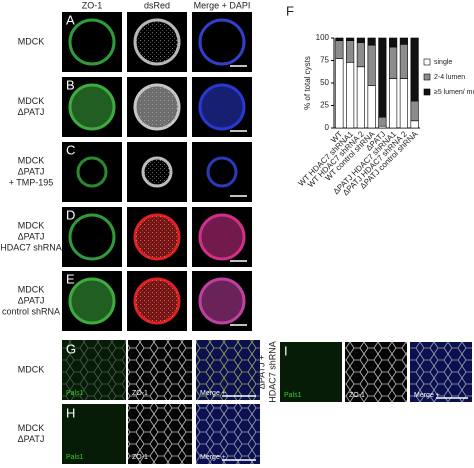 The height and width of the screenshot is (468, 474). Describe the element at coordinates (449, 77) in the screenshot. I see `legend-label: 2-4 lumen` at that location.